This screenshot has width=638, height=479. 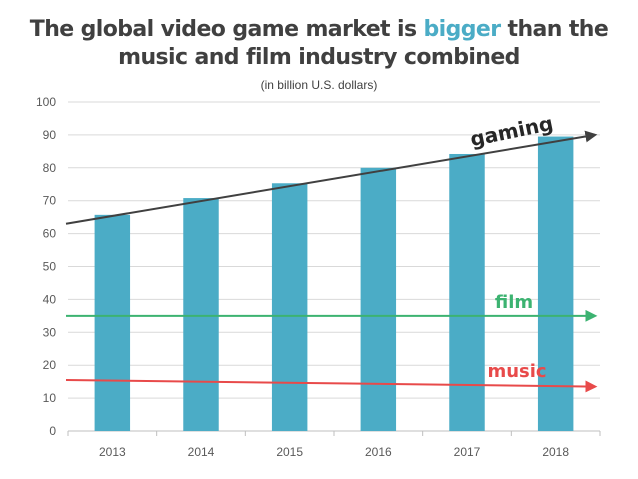 I want to click on y-tick-label: 100, so click(x=46, y=102).